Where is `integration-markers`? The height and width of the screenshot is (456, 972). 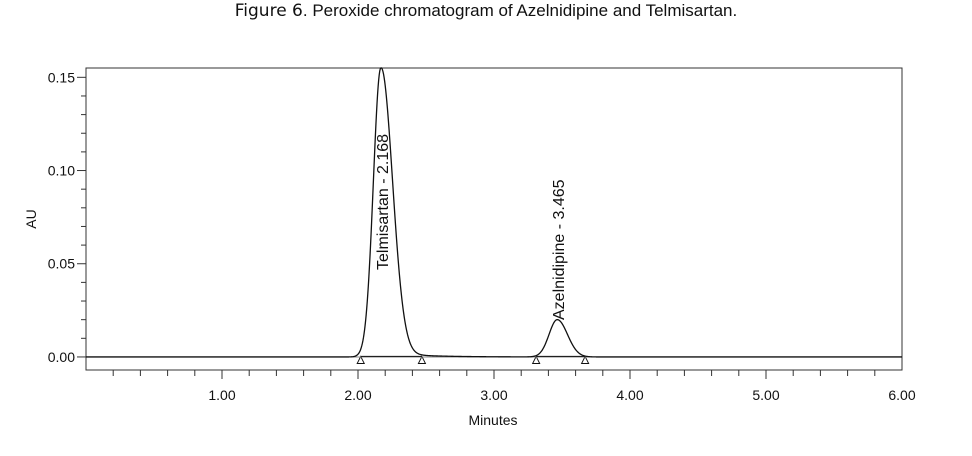
integration-markers is located at coordinates (473, 359).